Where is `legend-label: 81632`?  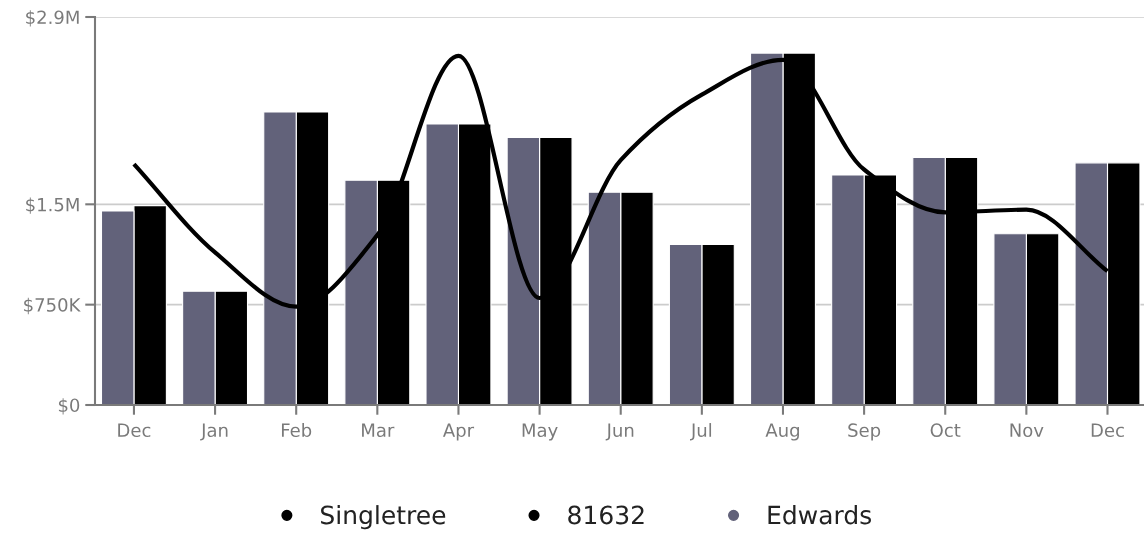 legend-label: 81632 is located at coordinates (606, 515).